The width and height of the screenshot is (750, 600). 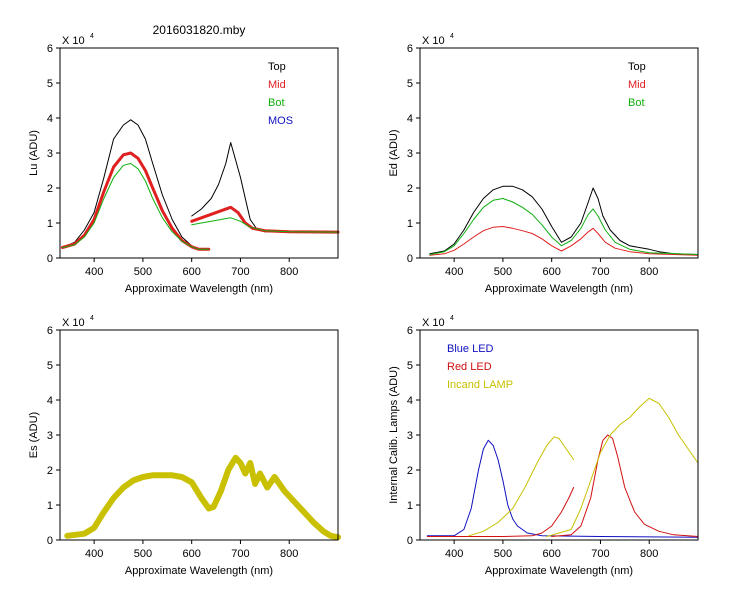 What do you see at coordinates (480, 385) in the screenshot?
I see `legend-entry: Incand LAMP` at bounding box center [480, 385].